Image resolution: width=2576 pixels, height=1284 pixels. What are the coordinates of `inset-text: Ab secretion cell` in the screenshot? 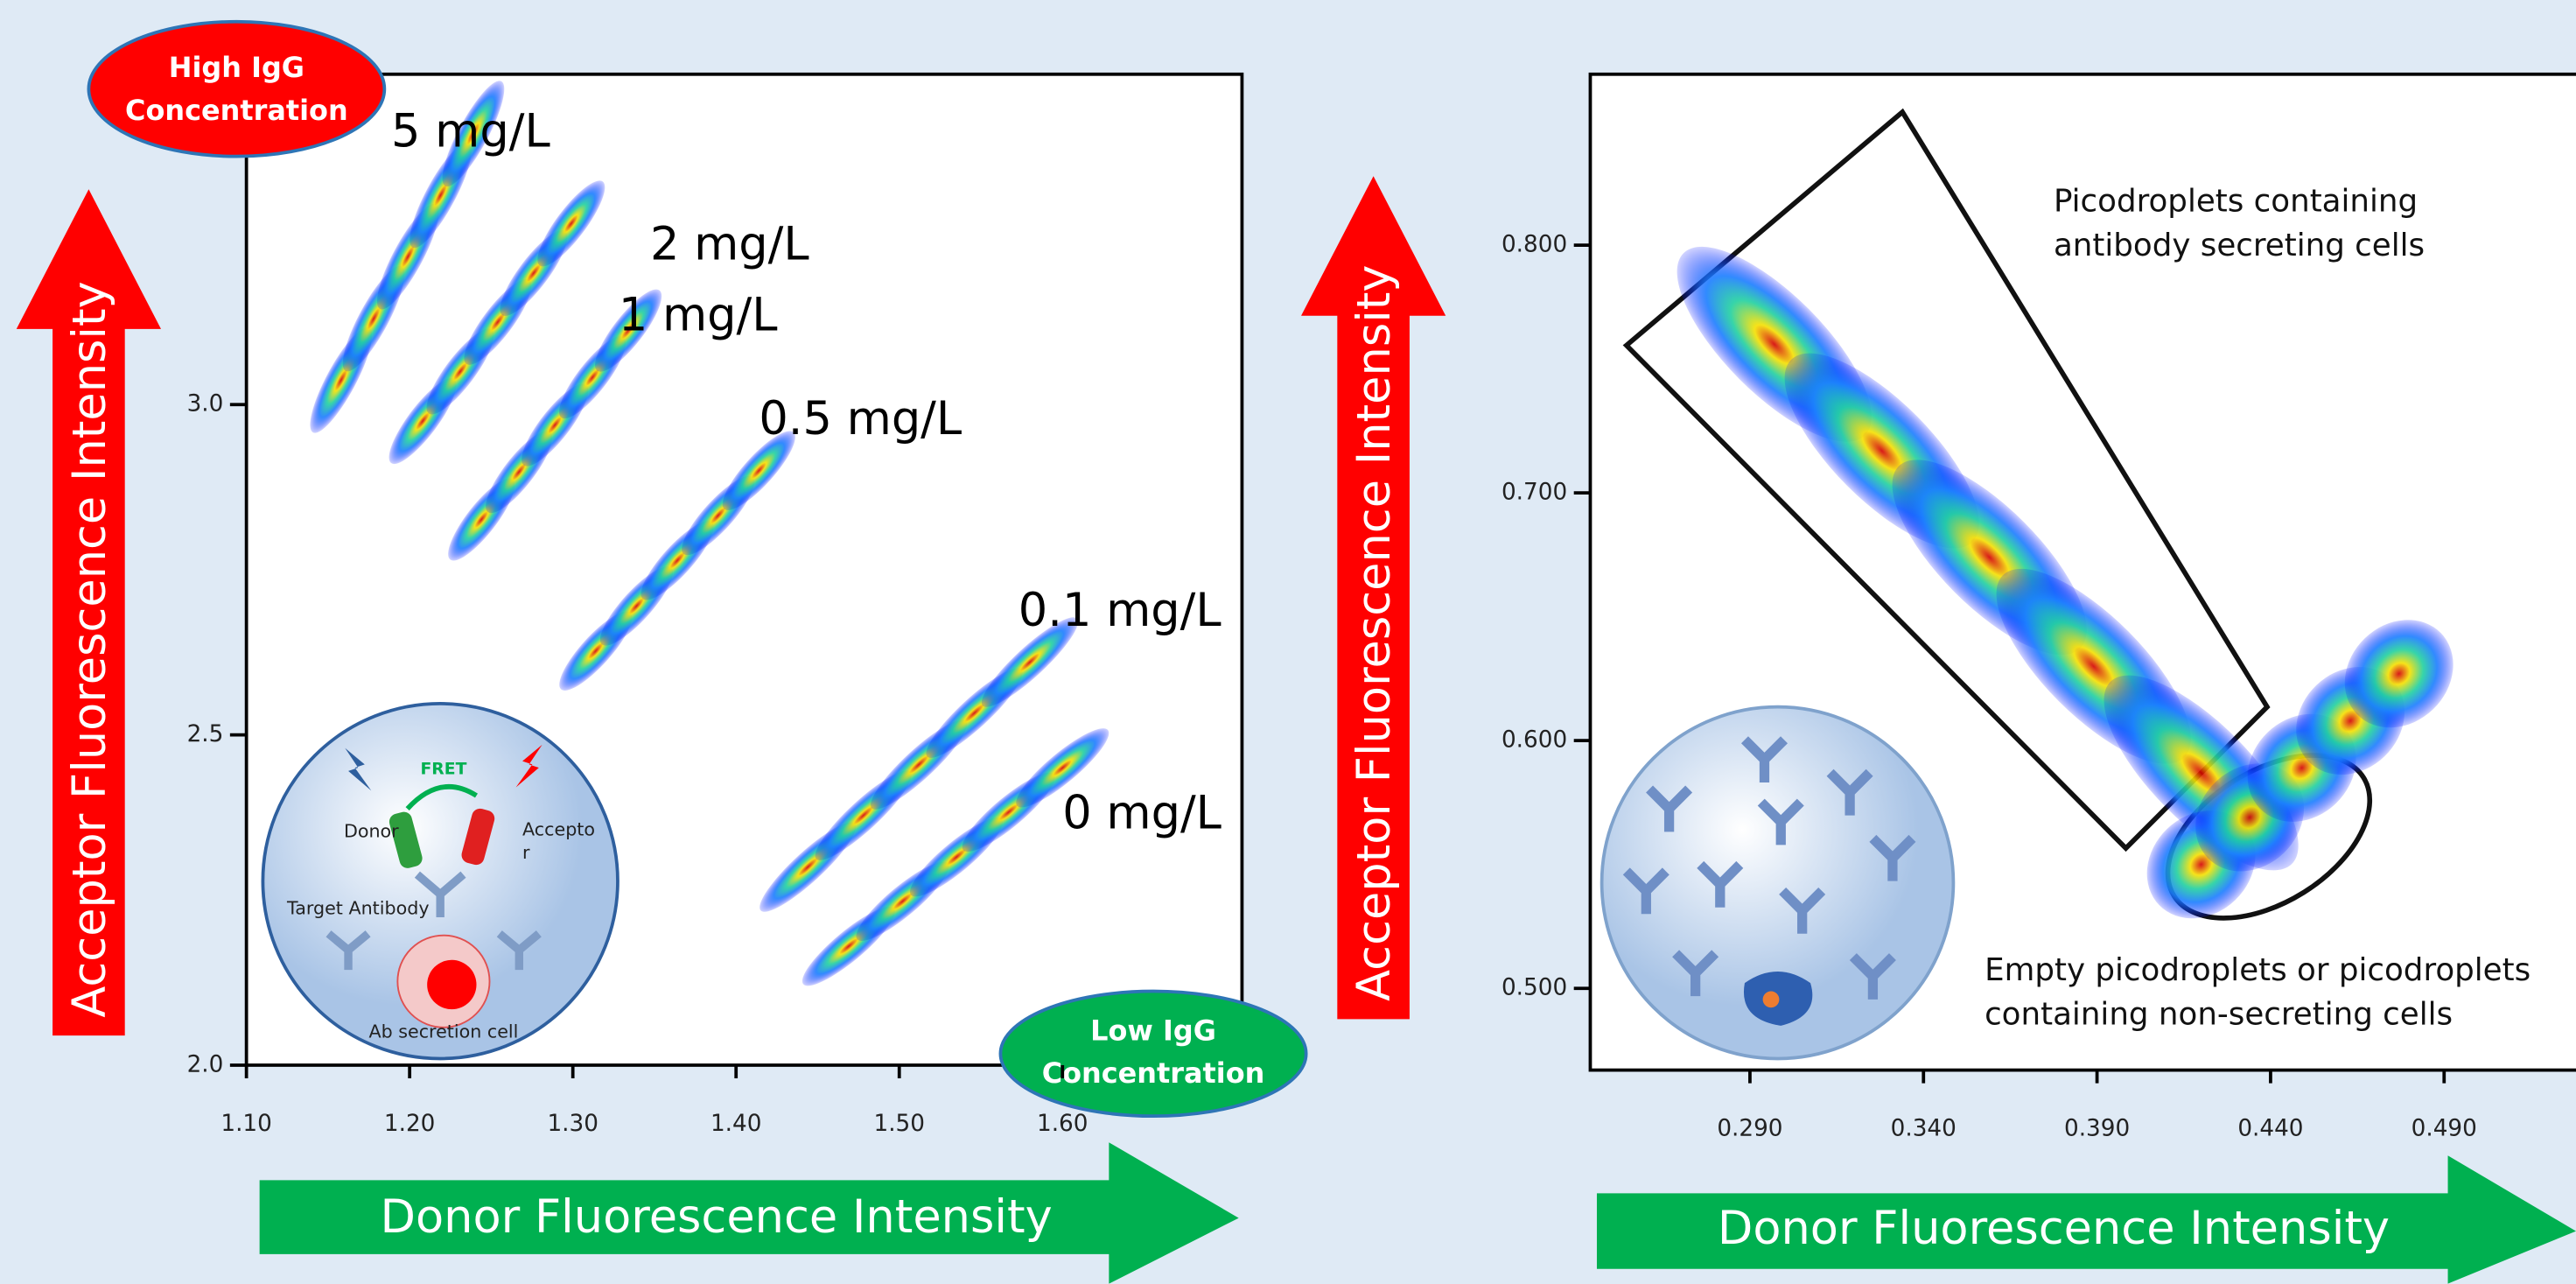 It's located at (443, 1031).